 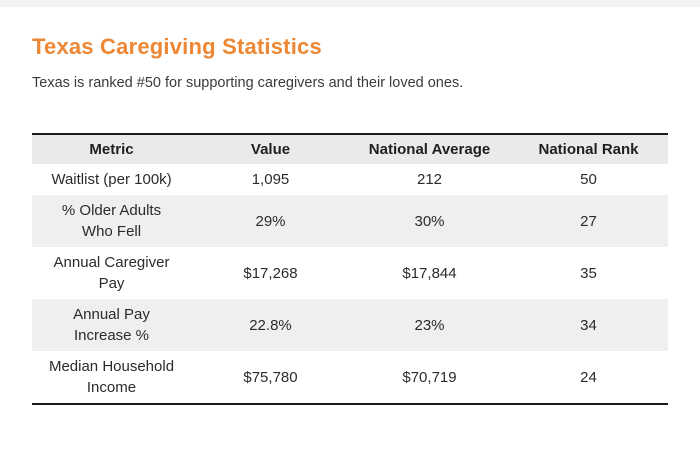 I want to click on national-rank-cell: 24, so click(x=588, y=377).